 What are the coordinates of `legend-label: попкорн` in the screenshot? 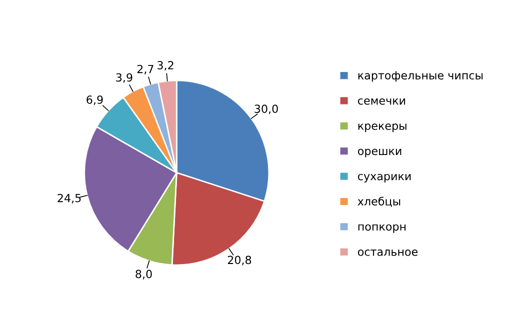 It's located at (382, 228).